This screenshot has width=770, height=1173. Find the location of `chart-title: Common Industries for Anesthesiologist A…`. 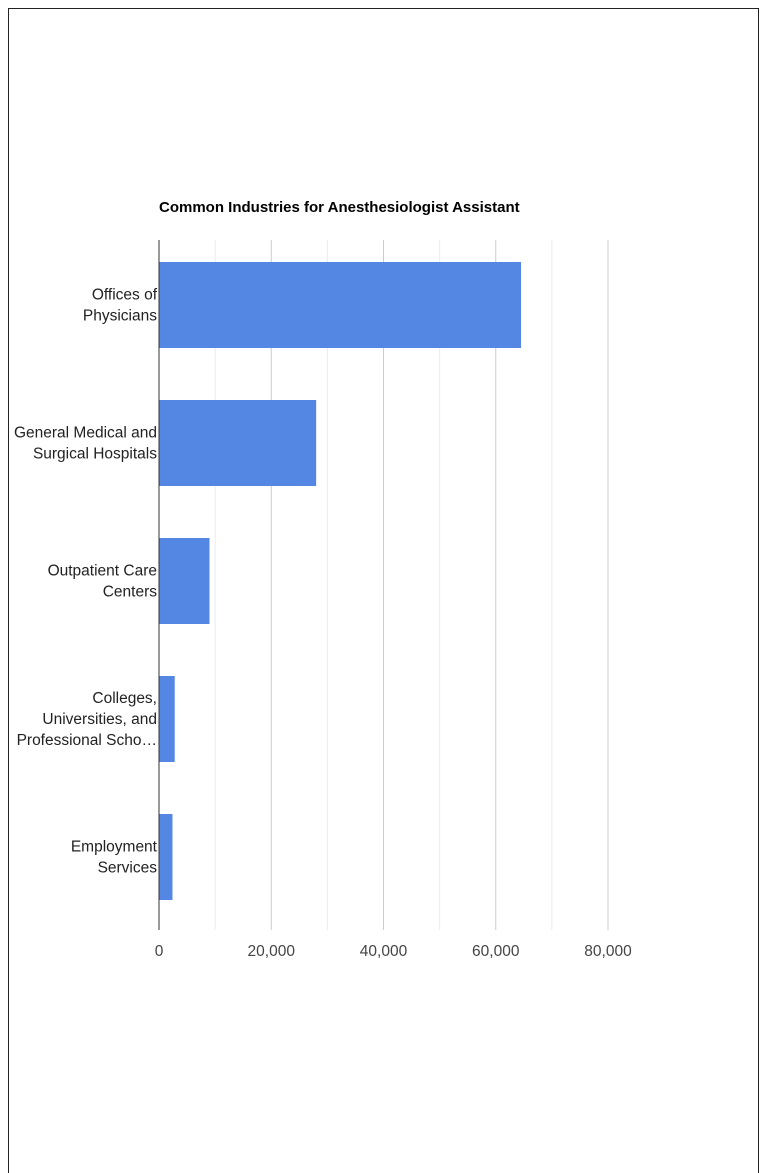

chart-title: Common Industries for Anesthesiologist A… is located at coordinates (339, 207).